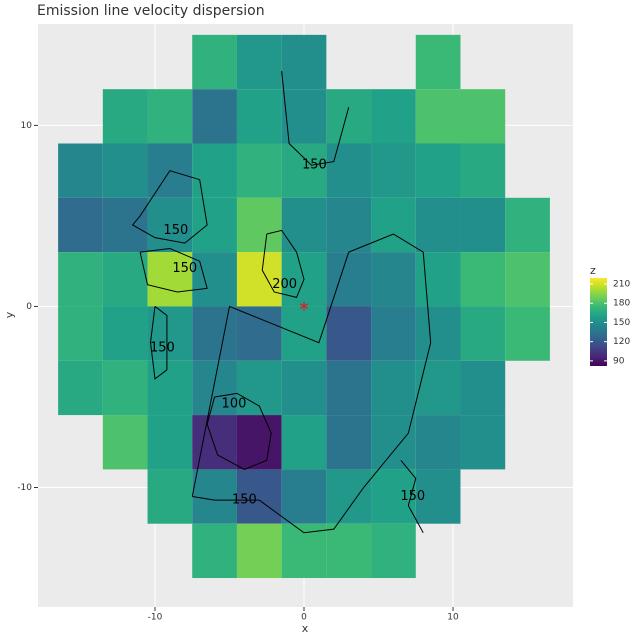 The image size is (640, 644). I want to click on chart-title: Emission line velocity dispersion, so click(151, 11).